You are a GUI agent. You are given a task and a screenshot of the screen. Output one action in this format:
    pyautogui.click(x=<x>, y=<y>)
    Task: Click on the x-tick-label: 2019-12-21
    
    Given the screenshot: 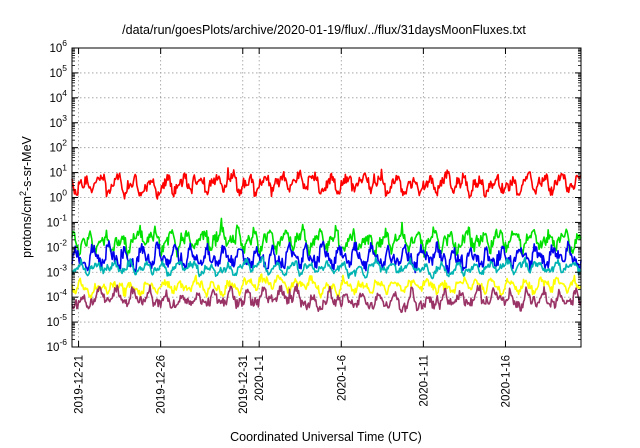 What is the action you would take?
    pyautogui.click(x=80, y=384)
    